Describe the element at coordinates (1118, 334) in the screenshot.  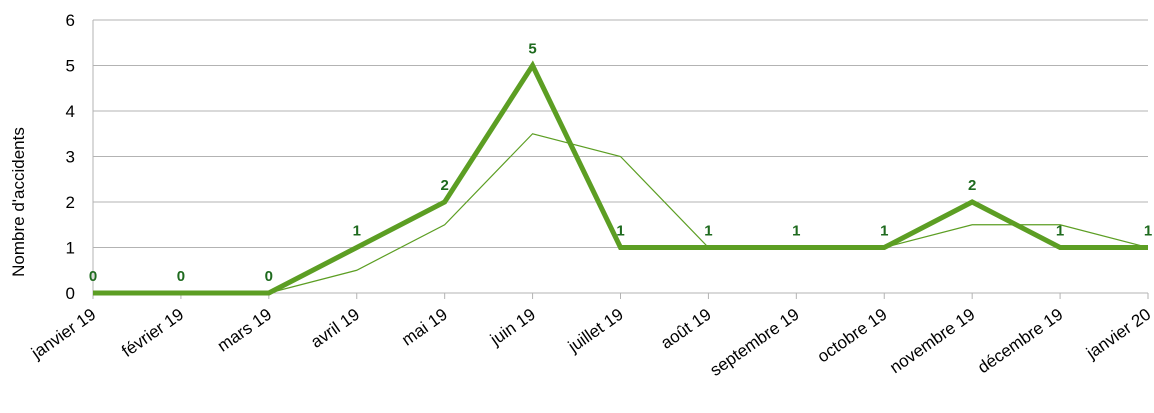
I see `x-tick-label: janvier 20` at that location.